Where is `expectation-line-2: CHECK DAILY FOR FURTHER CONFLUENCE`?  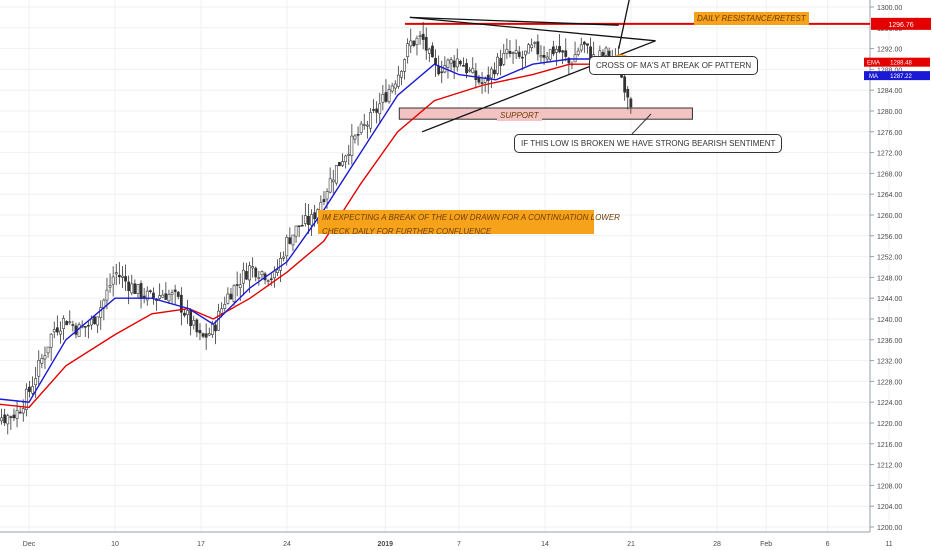 expectation-line-2: CHECK DAILY FOR FURTHER CONFLUENCE is located at coordinates (407, 231).